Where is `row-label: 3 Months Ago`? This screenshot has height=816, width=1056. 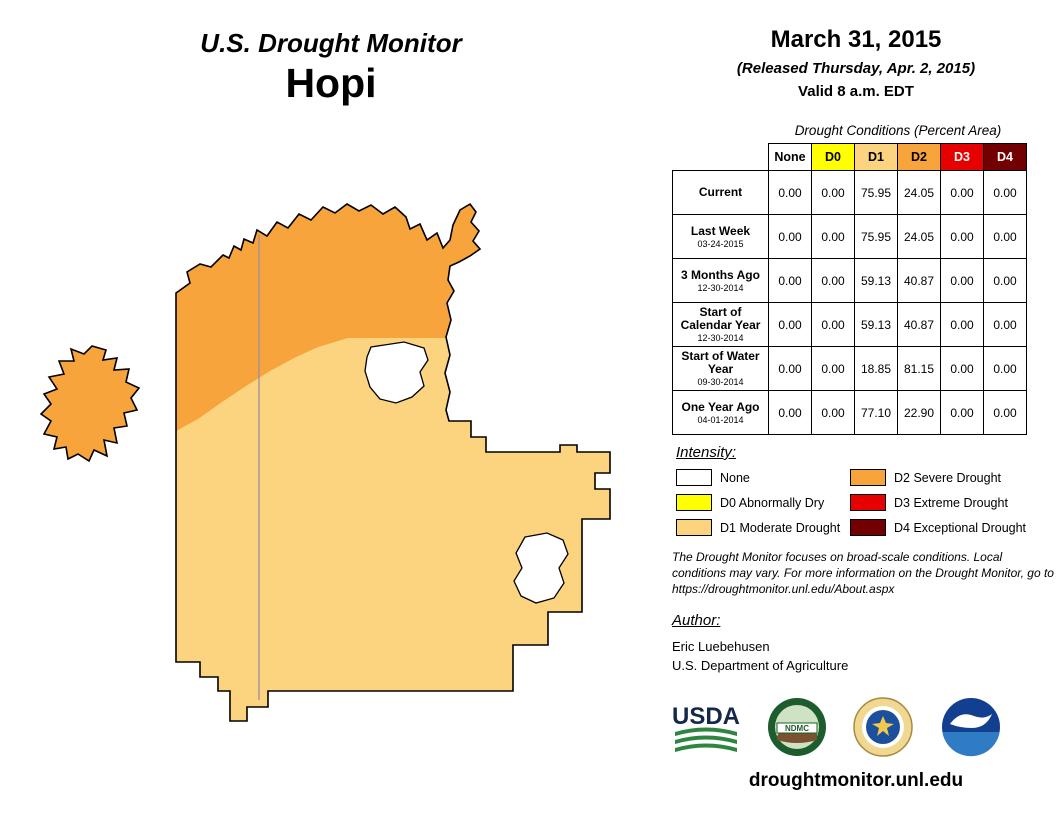
row-label: 3 Months Ago is located at coordinates (720, 274).